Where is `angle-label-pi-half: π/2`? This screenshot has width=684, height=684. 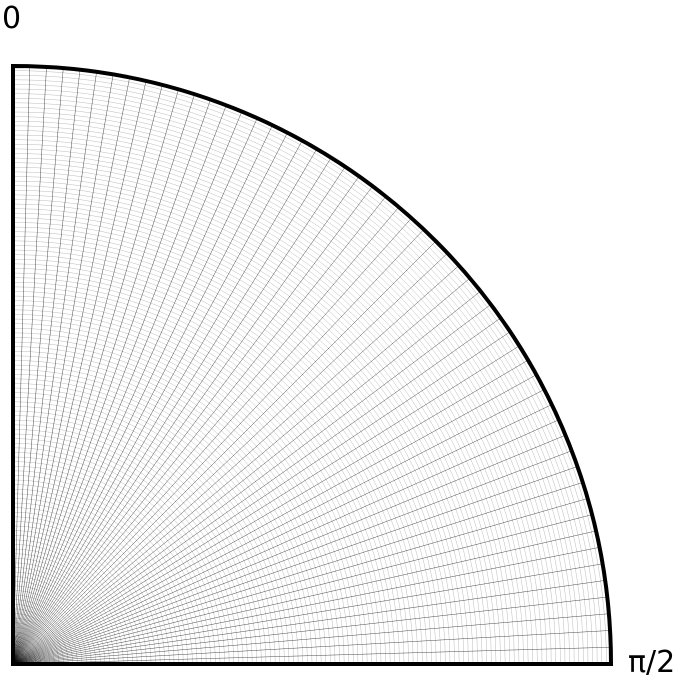 angle-label-pi-half: π/2 is located at coordinates (652, 662).